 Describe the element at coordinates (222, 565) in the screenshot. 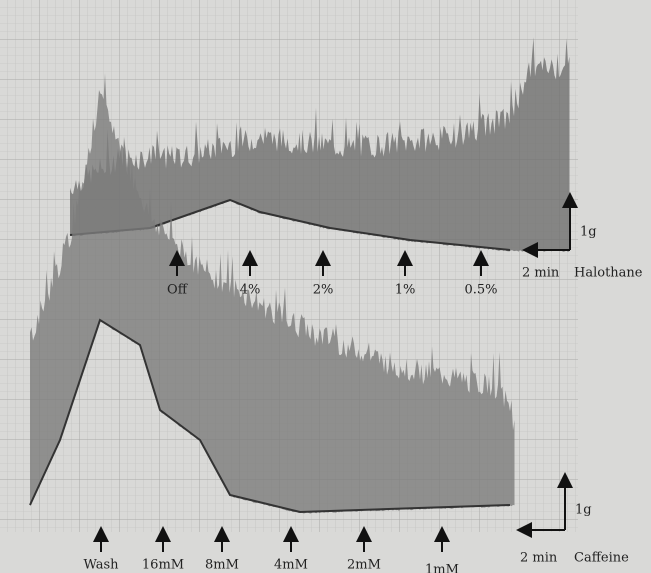

I see `marker-label: 8mM` at that location.